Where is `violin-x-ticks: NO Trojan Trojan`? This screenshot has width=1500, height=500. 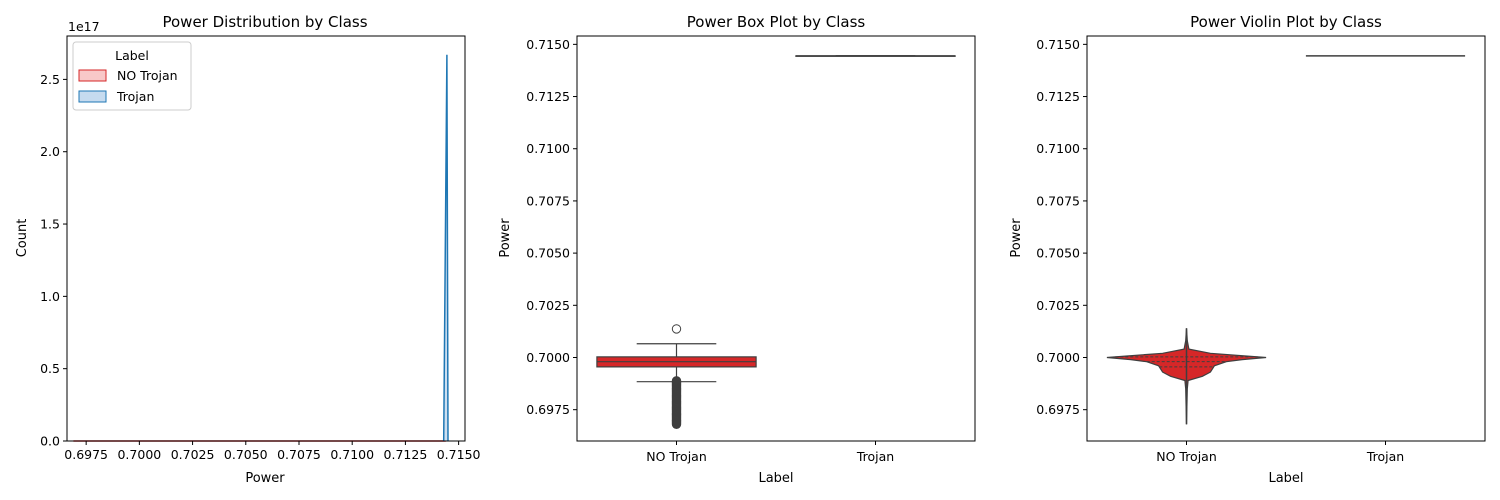 violin-x-ticks: NO Trojan Trojan is located at coordinates (1280, 452).